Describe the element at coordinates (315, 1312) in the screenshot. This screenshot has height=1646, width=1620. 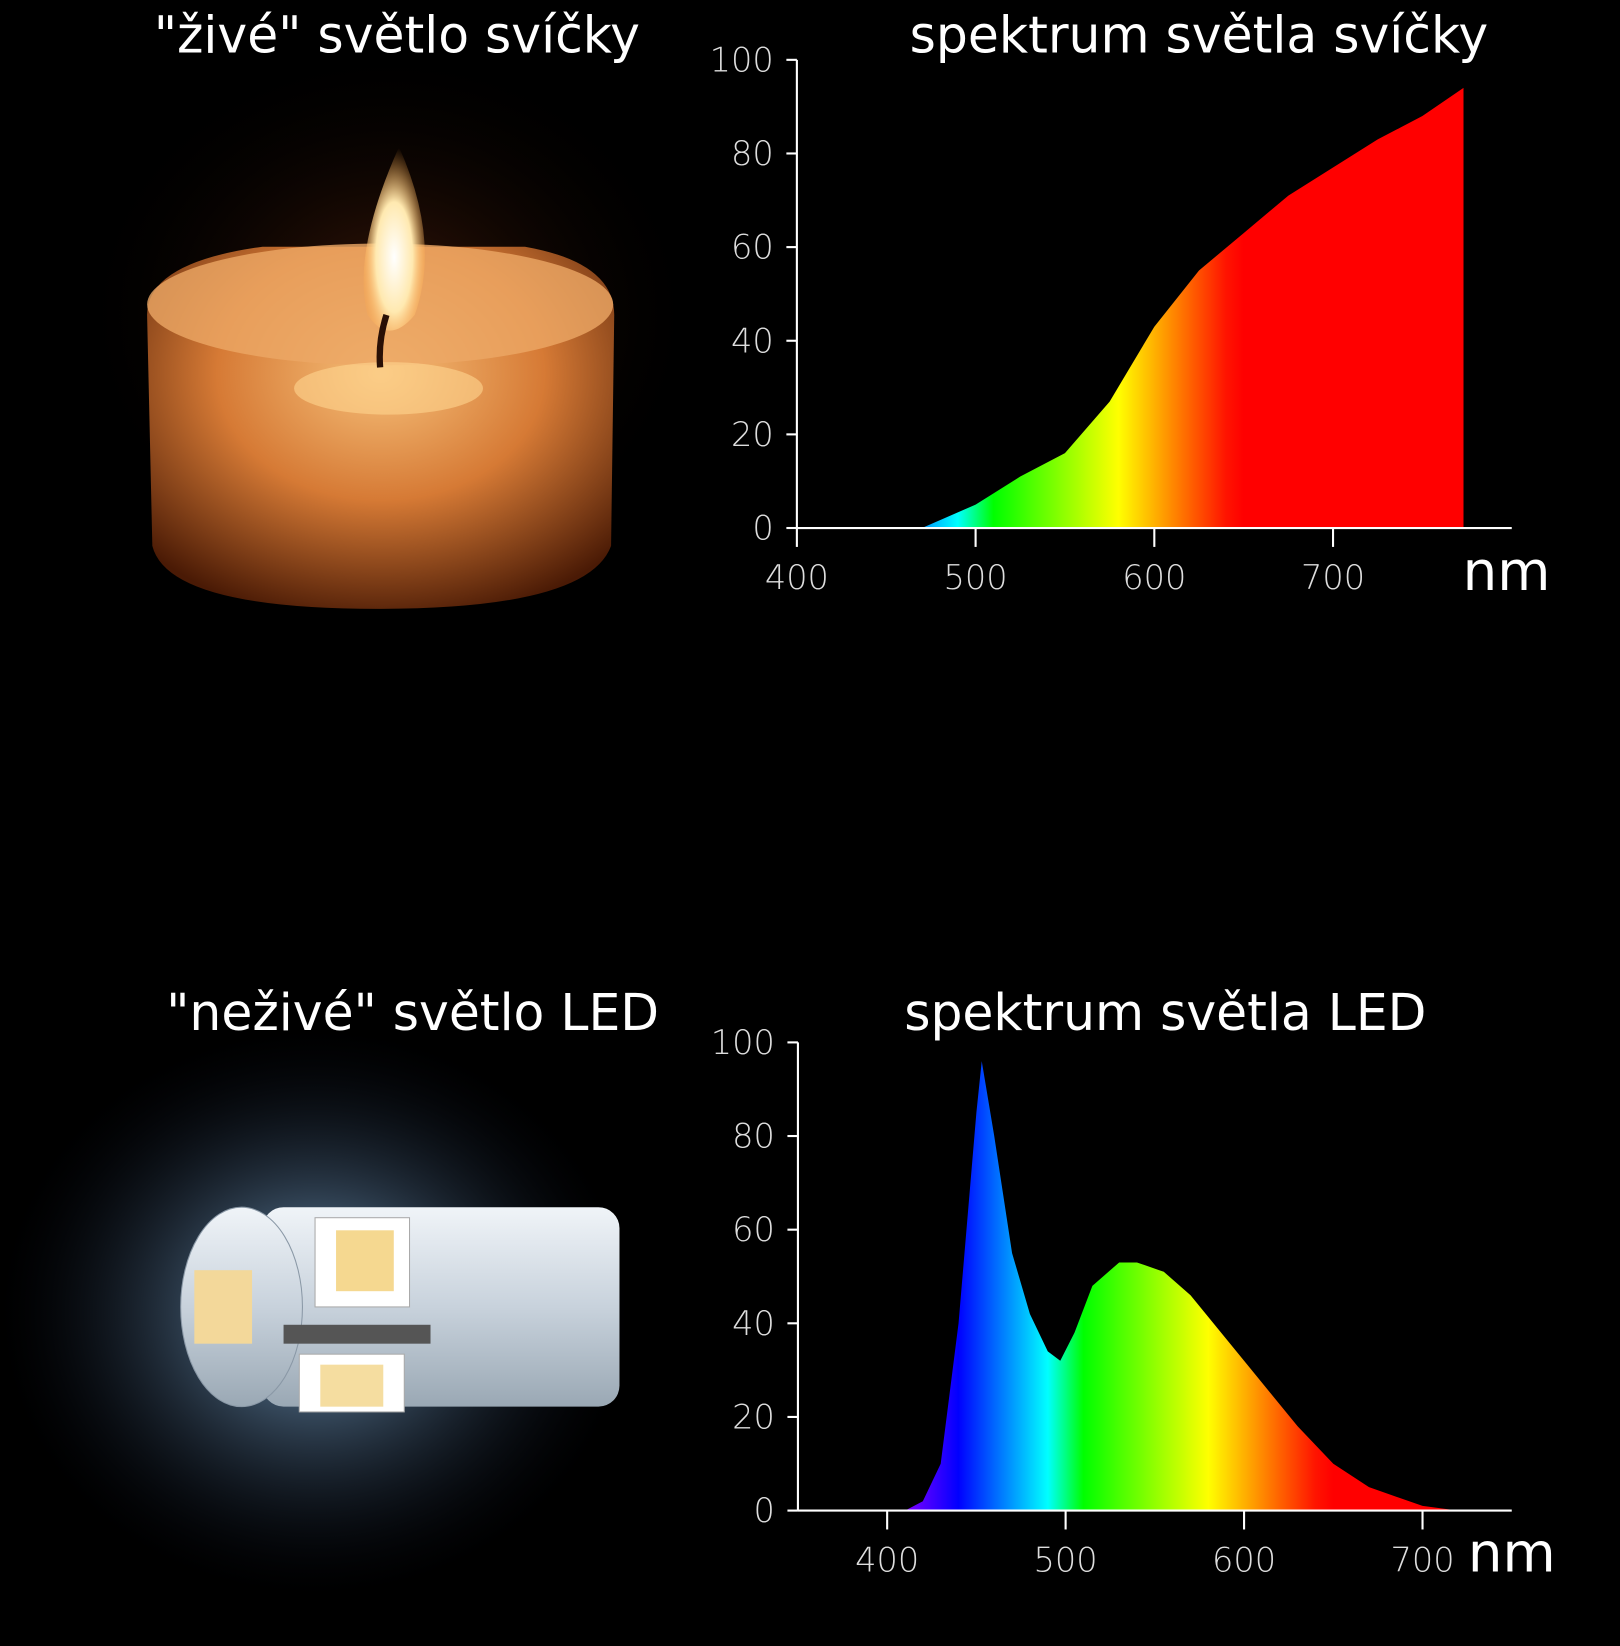
I see `led-photo` at that location.